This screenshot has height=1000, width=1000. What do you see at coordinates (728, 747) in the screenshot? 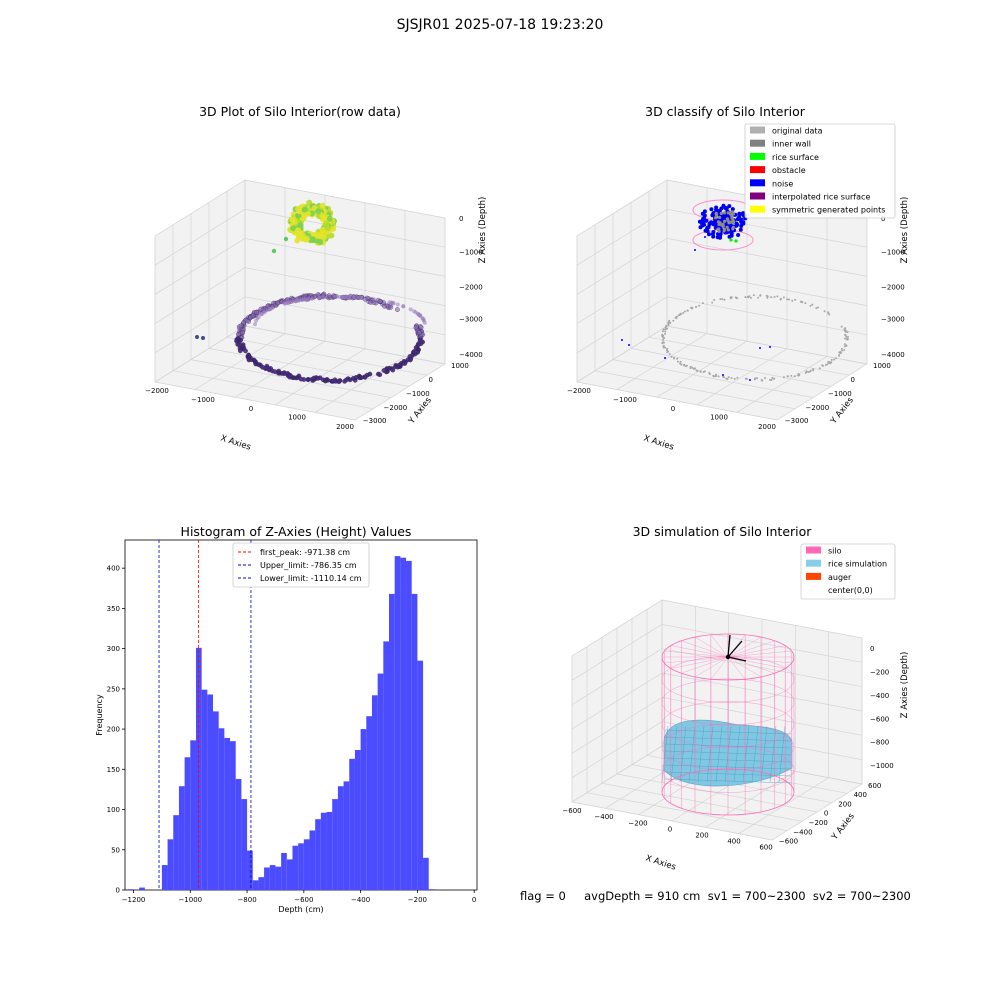
I see `silo-ring` at bounding box center [728, 747].